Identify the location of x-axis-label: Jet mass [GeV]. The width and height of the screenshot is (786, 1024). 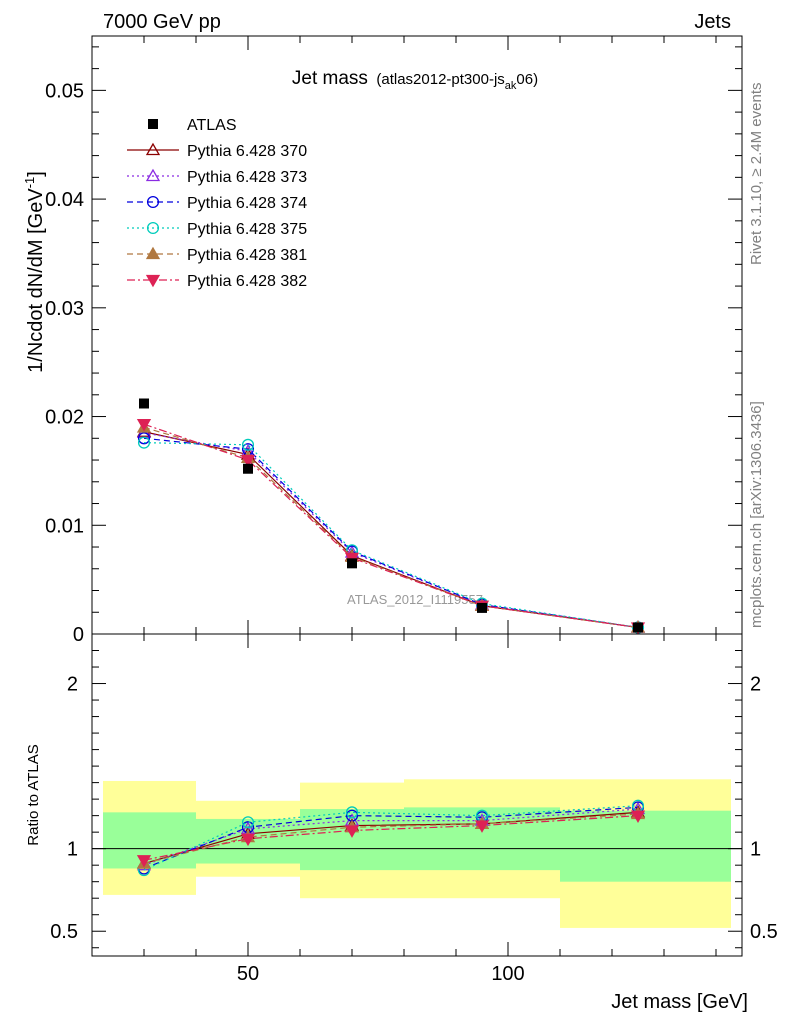
(679, 1002).